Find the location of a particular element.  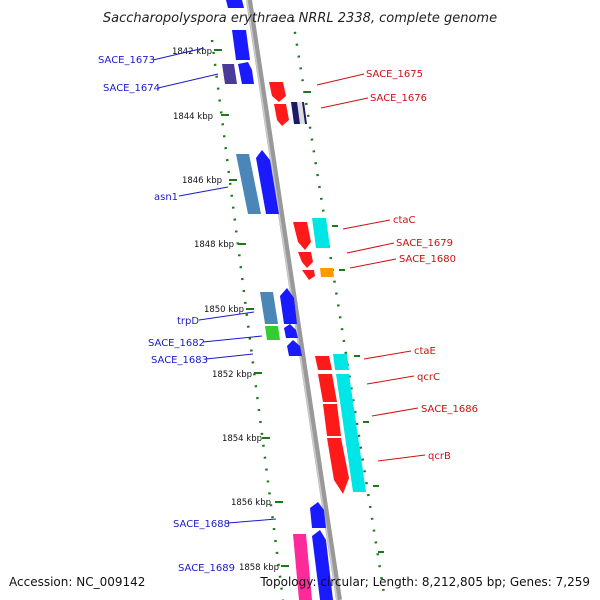

gene-ctae-b is located at coordinates (341, 362).